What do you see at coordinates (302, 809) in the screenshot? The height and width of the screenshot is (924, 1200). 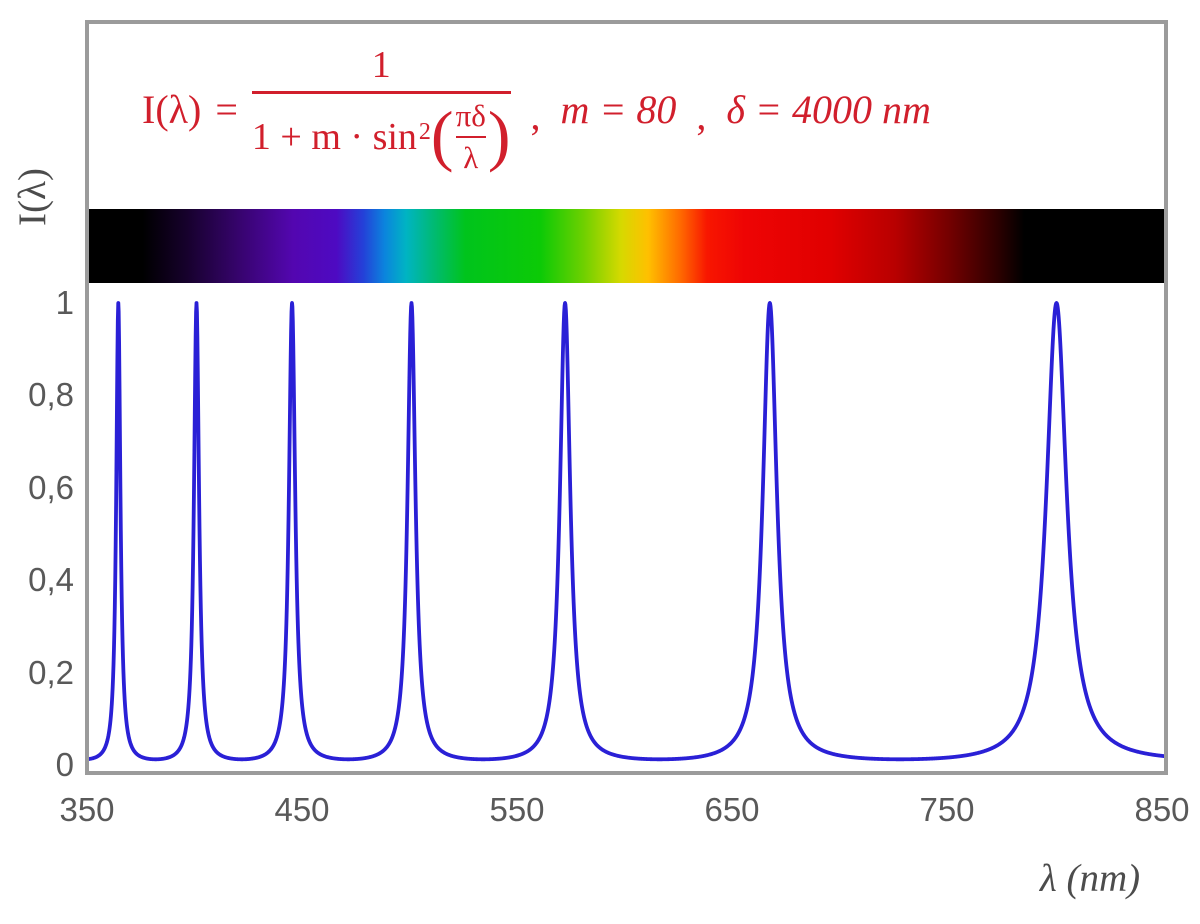 I see `x-tick-label: 450` at bounding box center [302, 809].